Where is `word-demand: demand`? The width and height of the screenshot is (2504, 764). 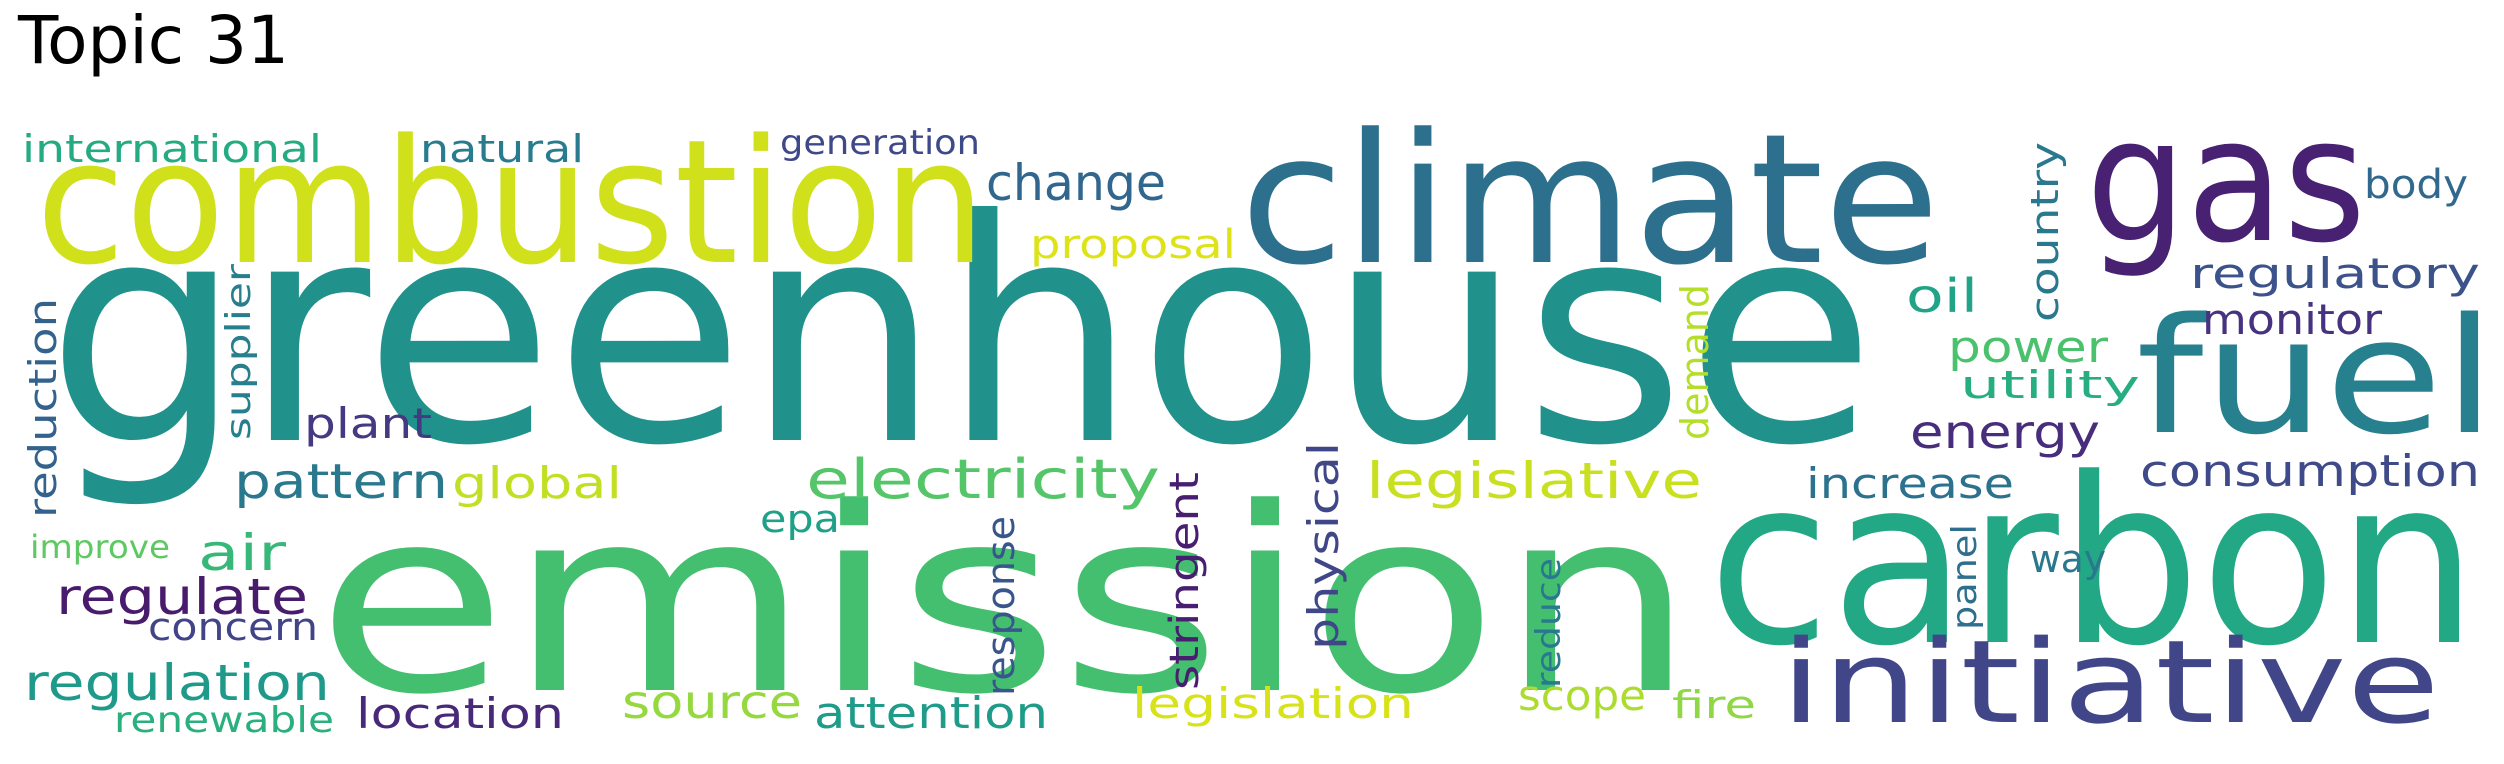 word-demand: demand is located at coordinates (1695, 362).